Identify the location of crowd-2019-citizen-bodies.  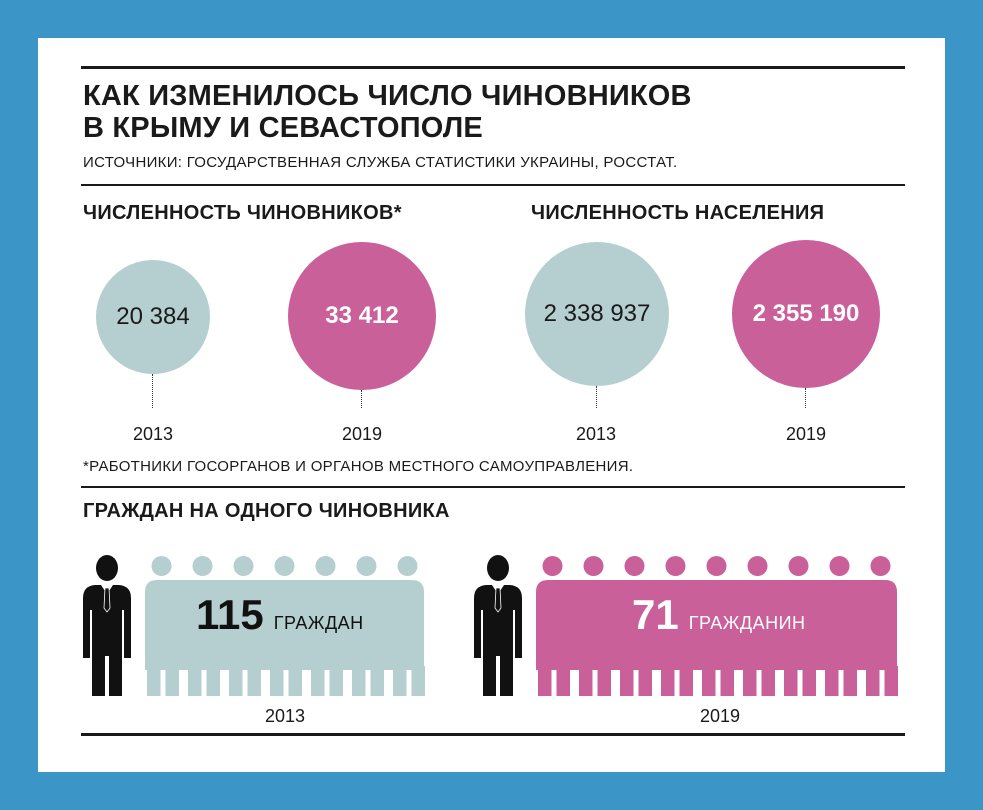
(716, 625).